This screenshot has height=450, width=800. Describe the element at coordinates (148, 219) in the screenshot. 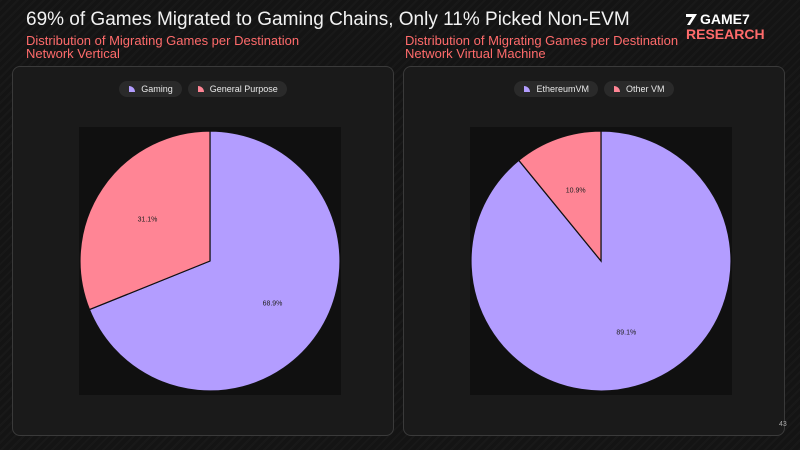

I see `slice-label-general-purpose: 31.1%` at that location.